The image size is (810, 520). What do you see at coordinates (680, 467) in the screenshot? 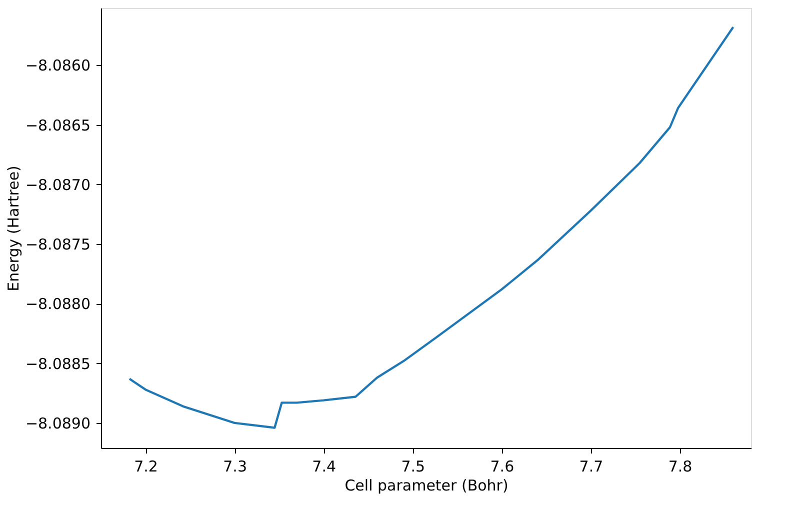
I see `x-tick-label: 7.8` at bounding box center [680, 467].